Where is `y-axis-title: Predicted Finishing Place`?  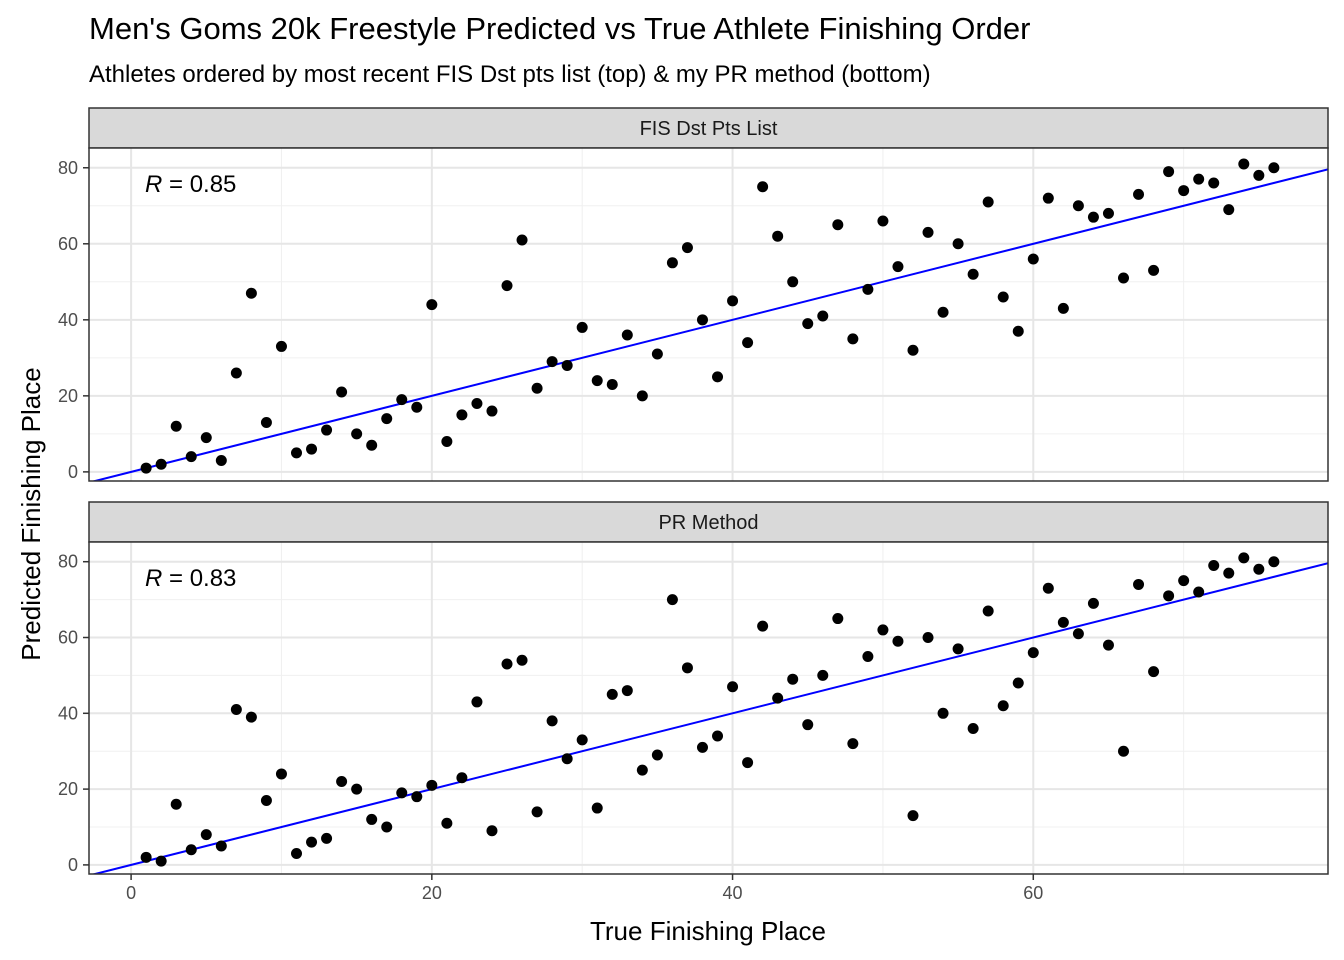
y-axis-title: Predicted Finishing Place is located at coordinates (31, 513).